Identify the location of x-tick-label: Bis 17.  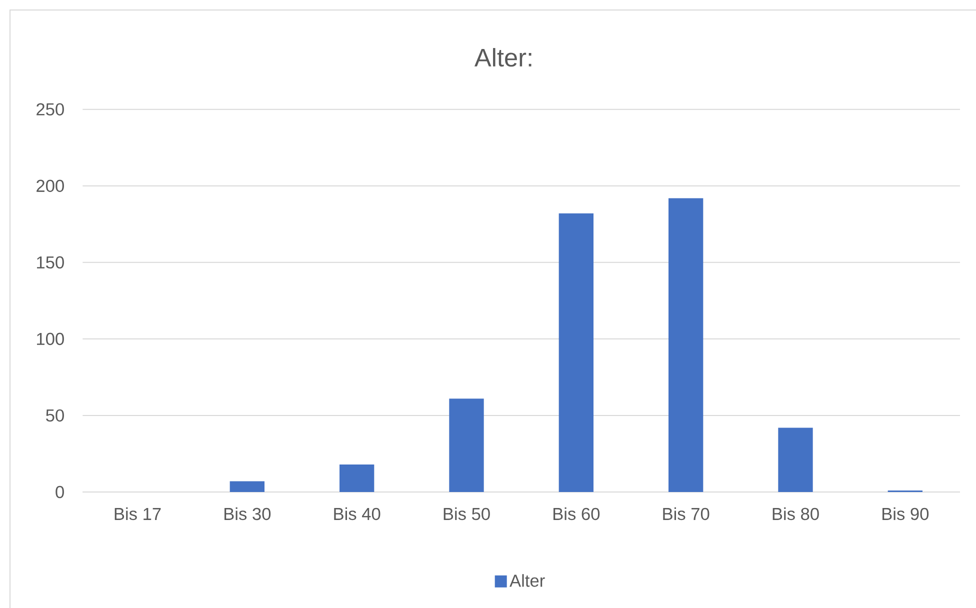
(137, 513).